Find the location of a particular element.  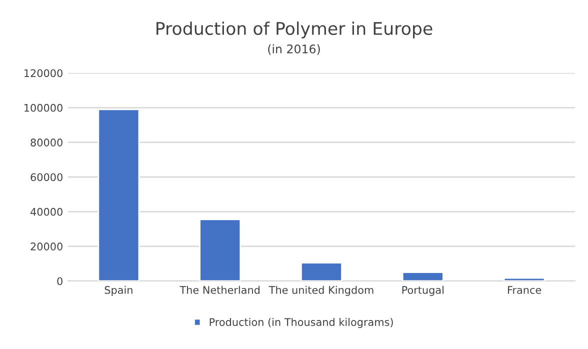

x-tick-label: Portugal is located at coordinates (423, 291).